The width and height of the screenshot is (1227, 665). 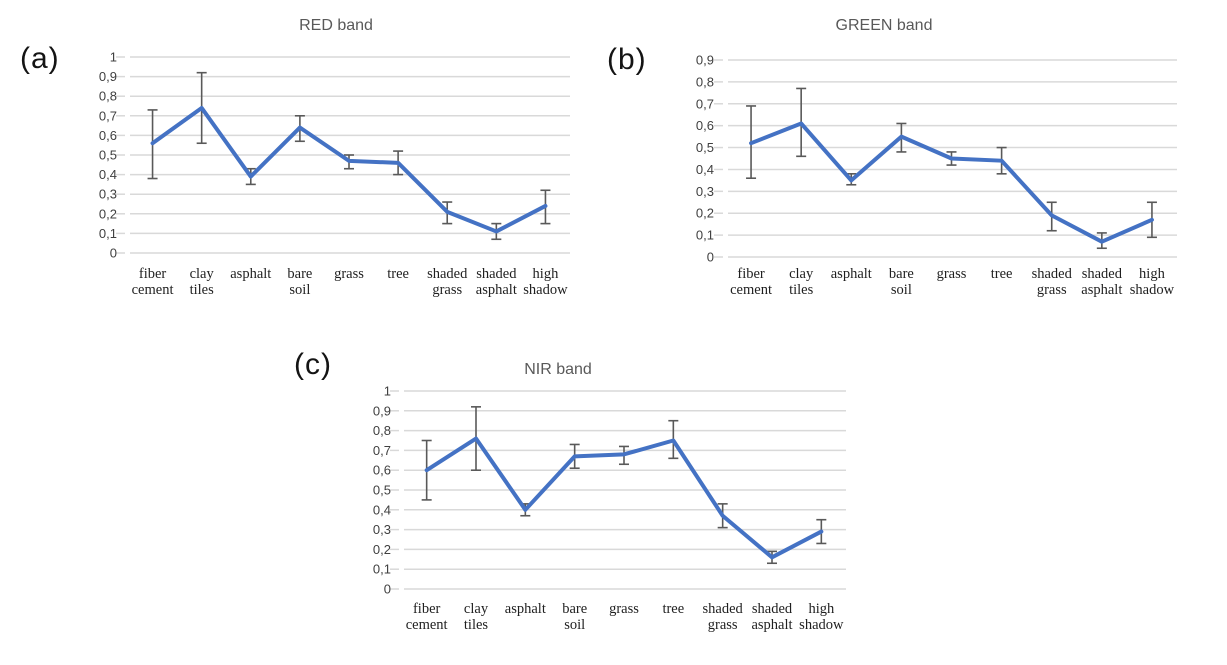 I want to click on chart-title-green-band: GREEN band, so click(x=884, y=25).